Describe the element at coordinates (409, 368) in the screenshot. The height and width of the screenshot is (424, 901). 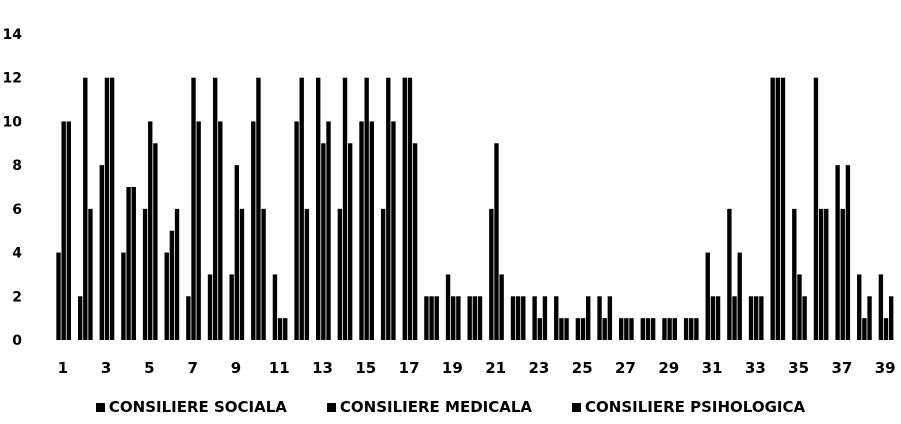
I see `x-tick-label: 17` at that location.